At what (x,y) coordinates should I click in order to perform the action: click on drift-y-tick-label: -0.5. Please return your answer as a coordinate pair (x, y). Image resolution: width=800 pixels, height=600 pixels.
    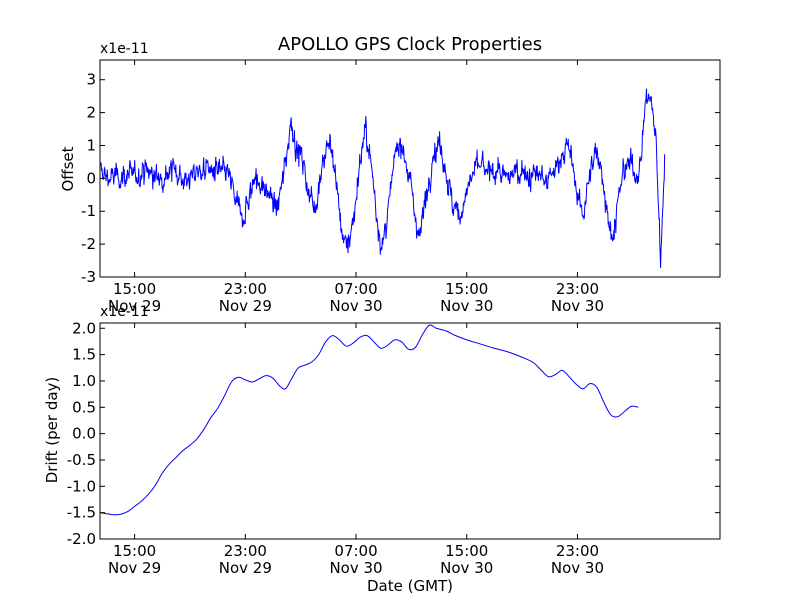
    Looking at the image, I should click on (81, 460).